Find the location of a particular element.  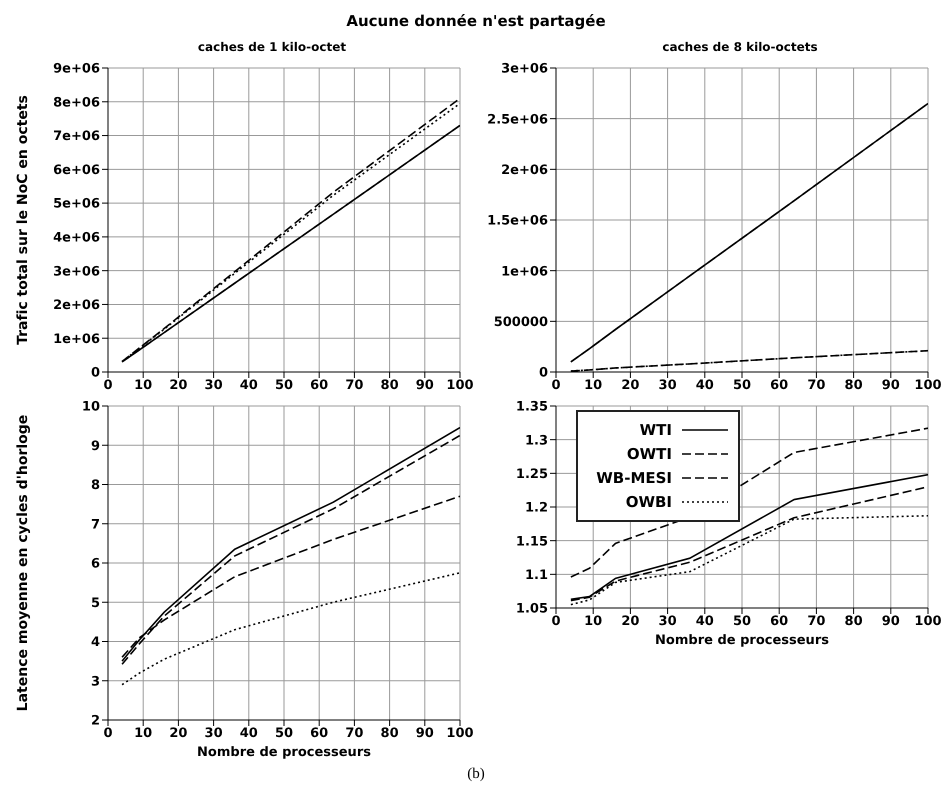

y-tick-label: 1.2 is located at coordinates (536, 508).